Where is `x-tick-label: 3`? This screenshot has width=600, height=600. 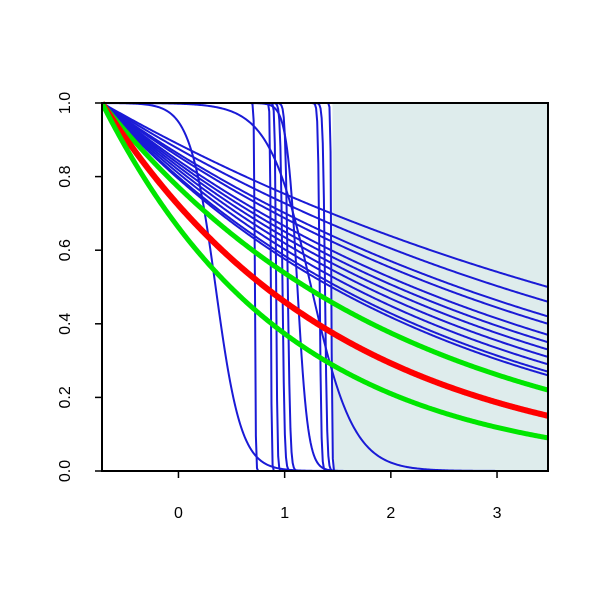 x-tick-label: 3 is located at coordinates (497, 513).